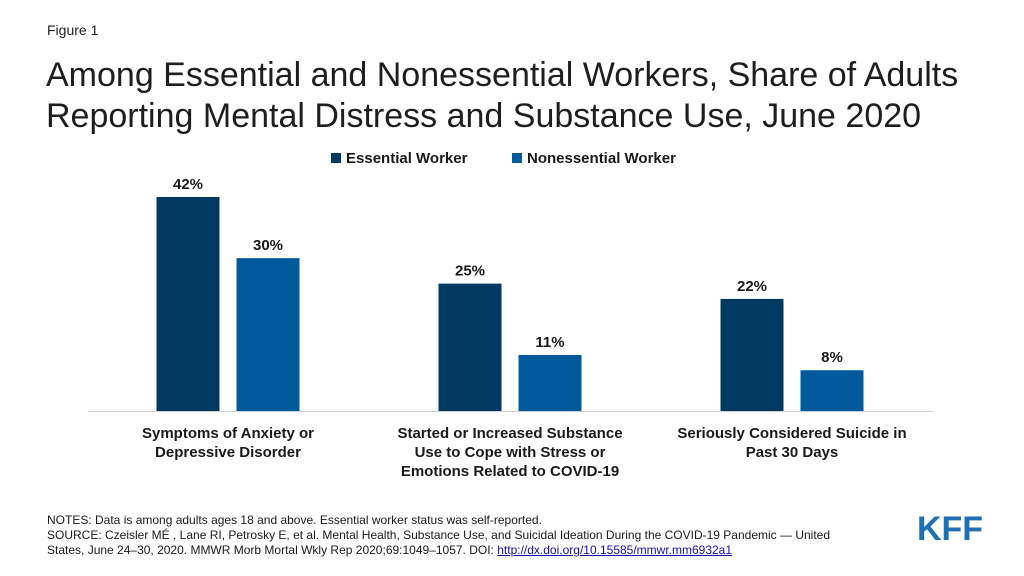 This screenshot has height=576, width=1024. What do you see at coordinates (832, 357) in the screenshot?
I see `data-label-nonessential-3: 8%` at bounding box center [832, 357].